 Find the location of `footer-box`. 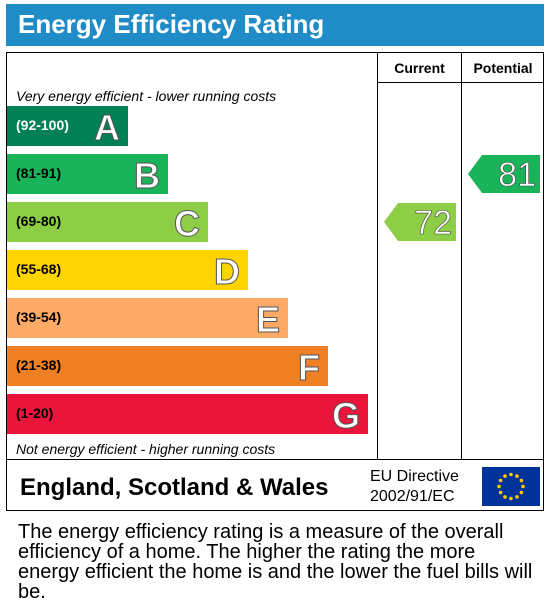

footer-box is located at coordinates (275, 485).